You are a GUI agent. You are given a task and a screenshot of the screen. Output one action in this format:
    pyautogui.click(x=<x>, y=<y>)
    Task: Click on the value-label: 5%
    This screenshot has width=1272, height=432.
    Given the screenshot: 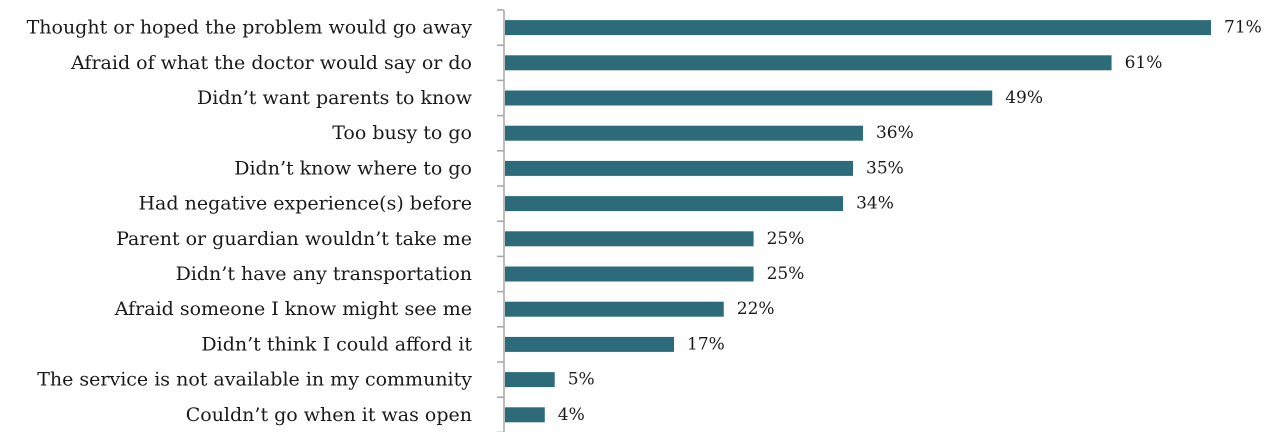 What is the action you would take?
    pyautogui.click(x=581, y=380)
    